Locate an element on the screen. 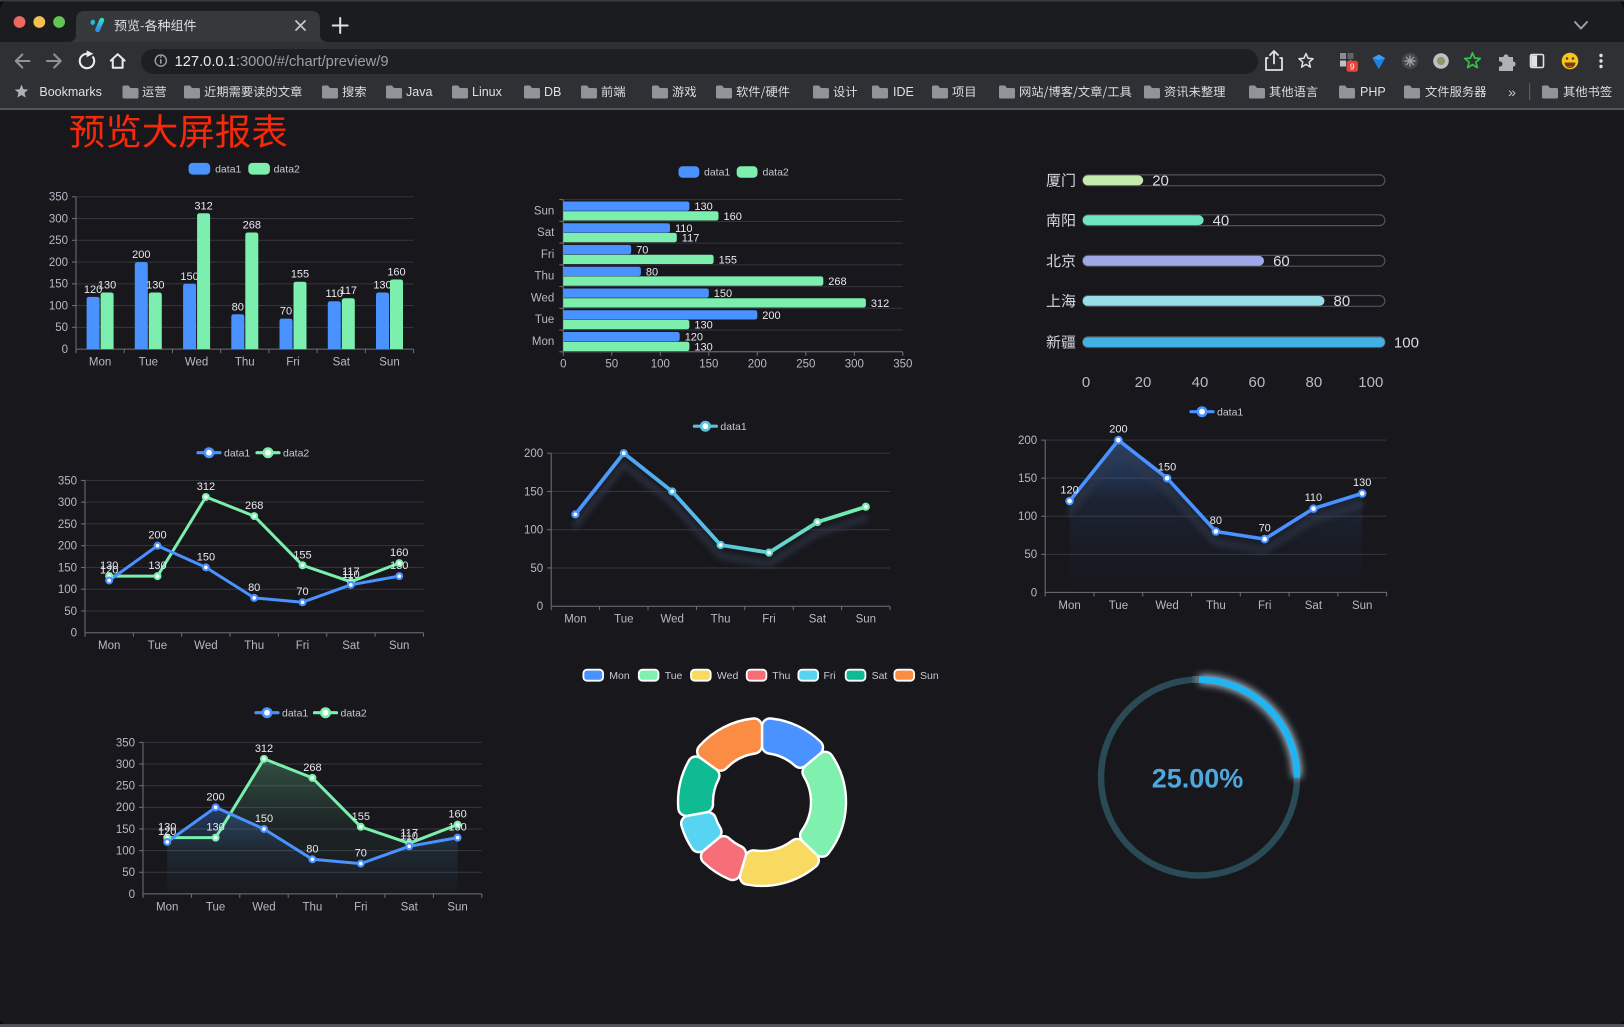  svg-text: IDE is located at coordinates (903, 92).